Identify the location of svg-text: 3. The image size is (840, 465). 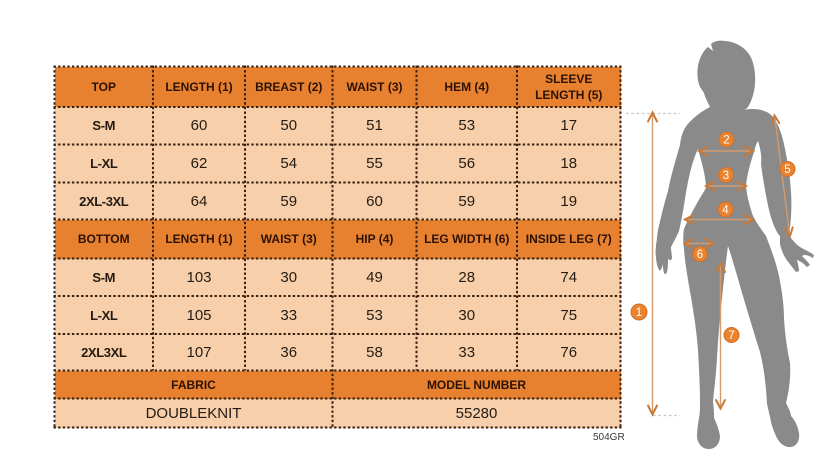
(726, 176).